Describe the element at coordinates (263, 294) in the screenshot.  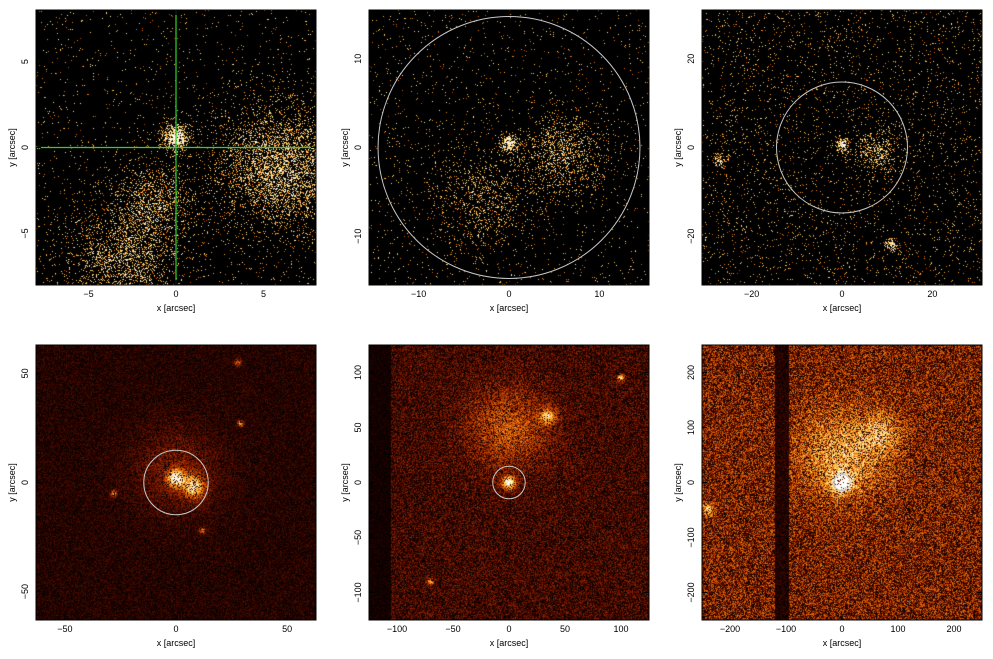
I see `x-tick-label: 5` at that location.